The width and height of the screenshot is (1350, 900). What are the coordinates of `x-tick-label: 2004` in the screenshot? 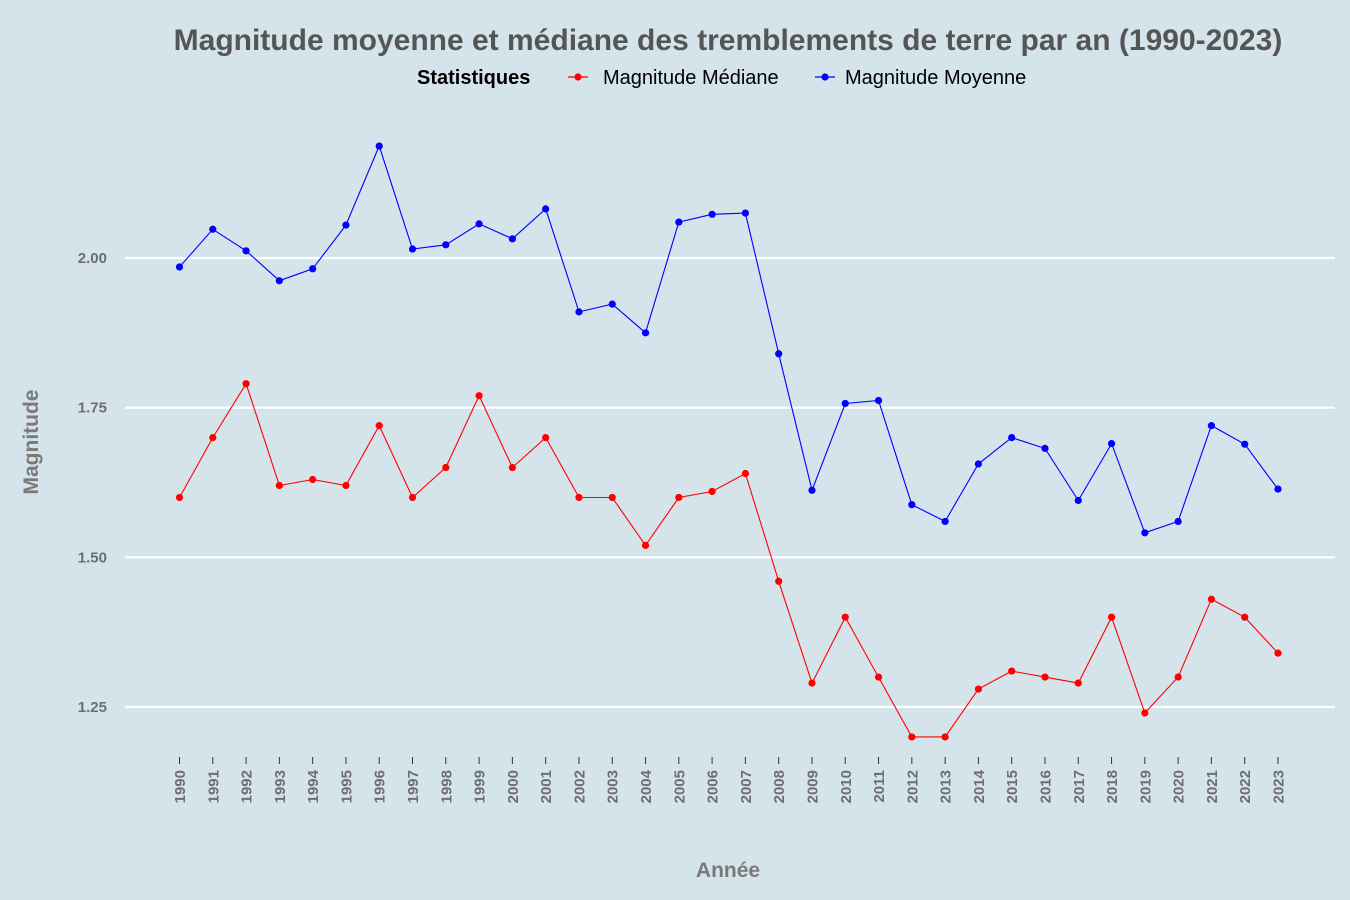 It's located at (646, 786).